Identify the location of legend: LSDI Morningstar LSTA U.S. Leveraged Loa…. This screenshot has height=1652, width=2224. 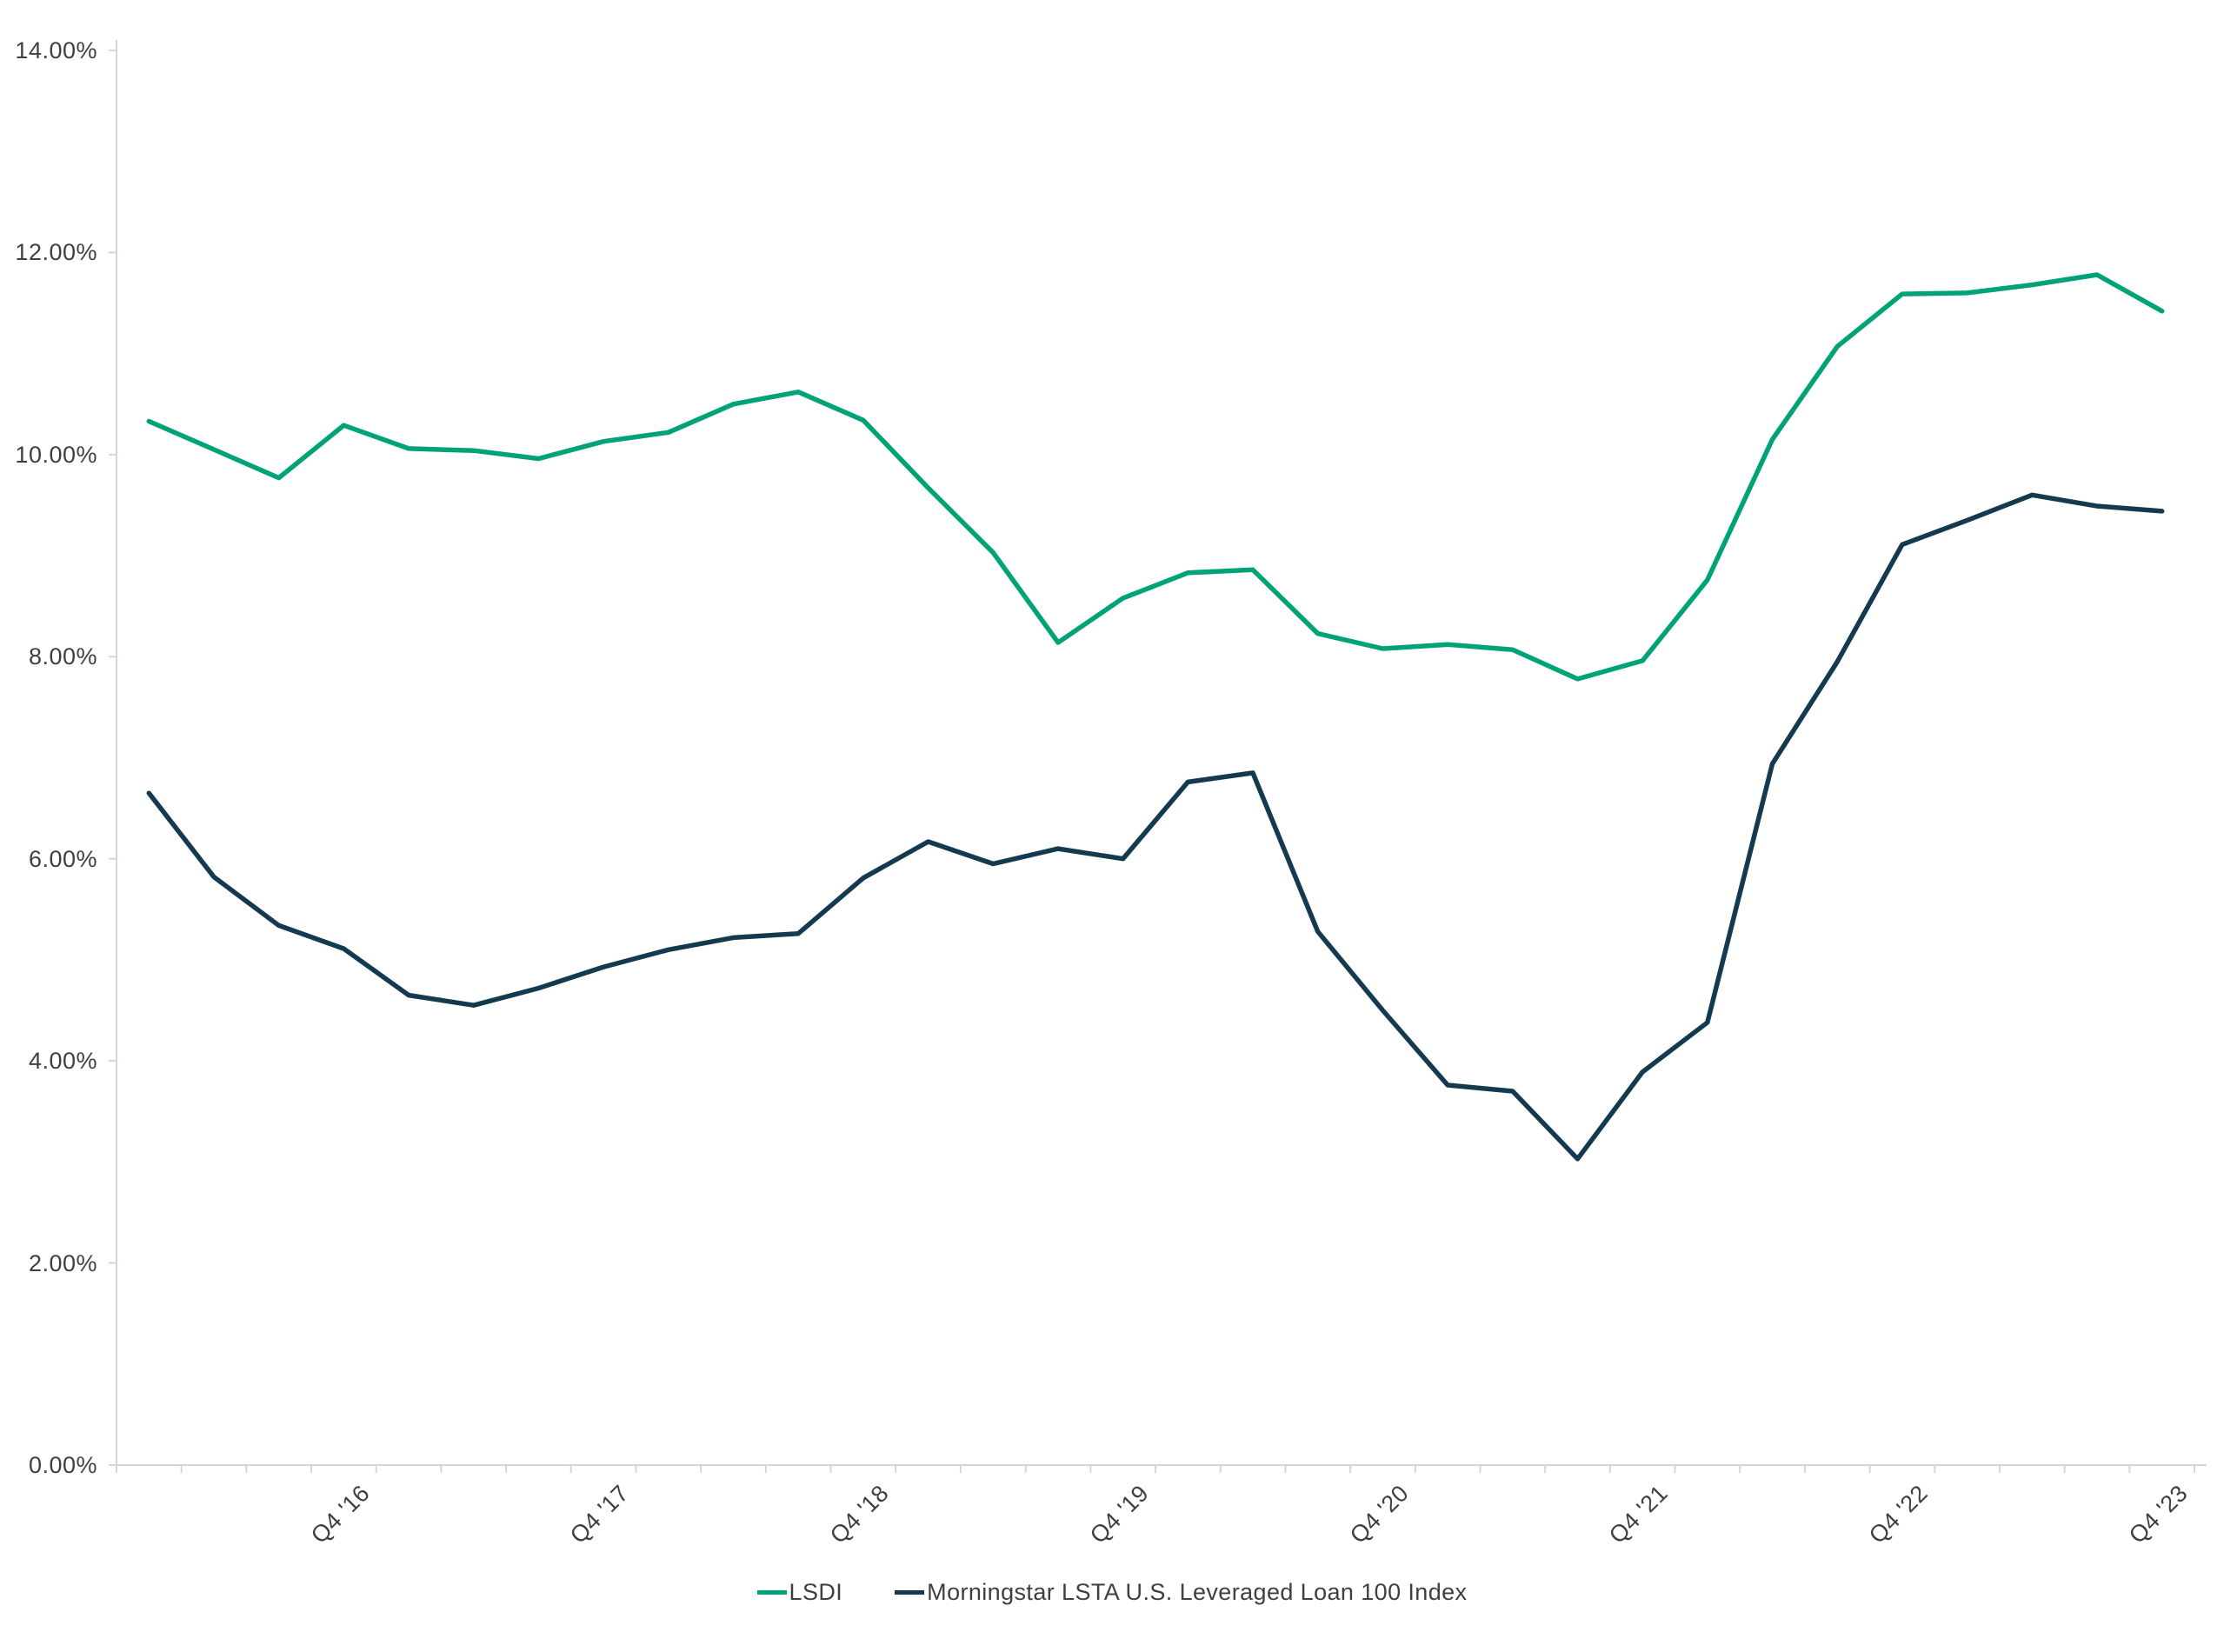
(1112, 1592).